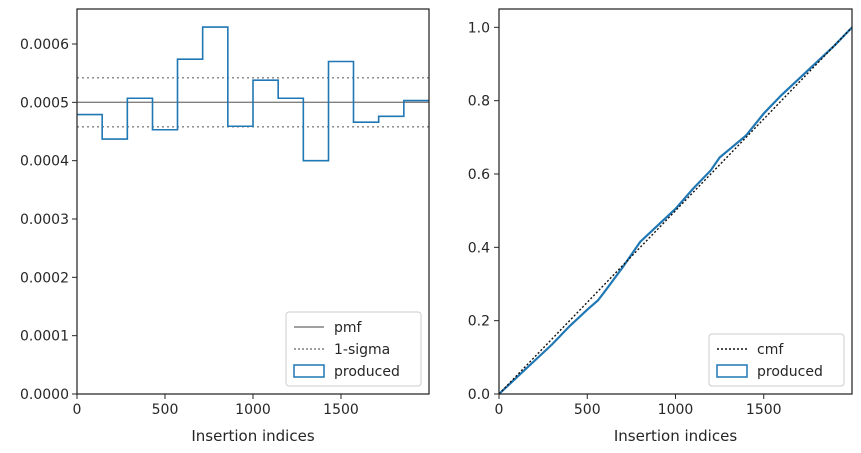 Image resolution: width=861 pixels, height=453 pixels. Describe the element at coordinates (44, 162) in the screenshot. I see `y-tick-label: 0.0004` at that location.